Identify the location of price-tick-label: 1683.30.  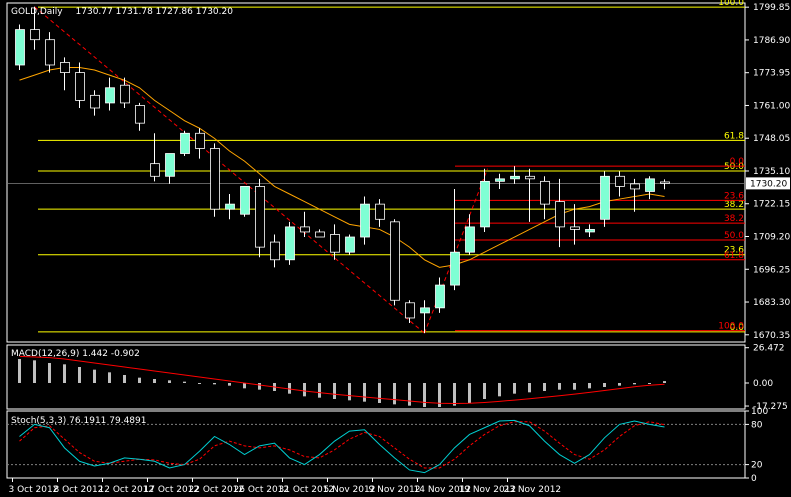
(771, 303).